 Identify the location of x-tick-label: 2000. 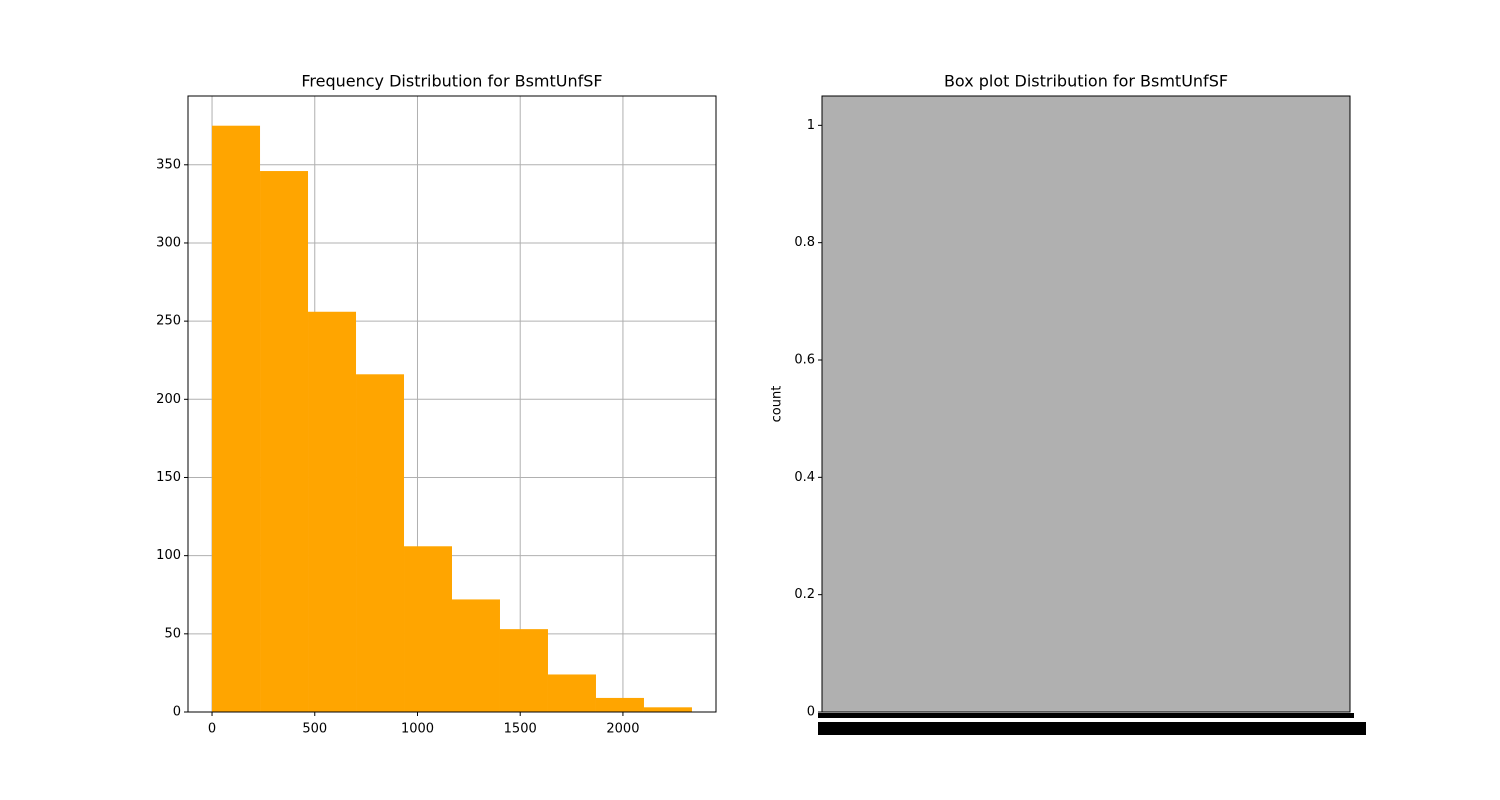
(622, 729).